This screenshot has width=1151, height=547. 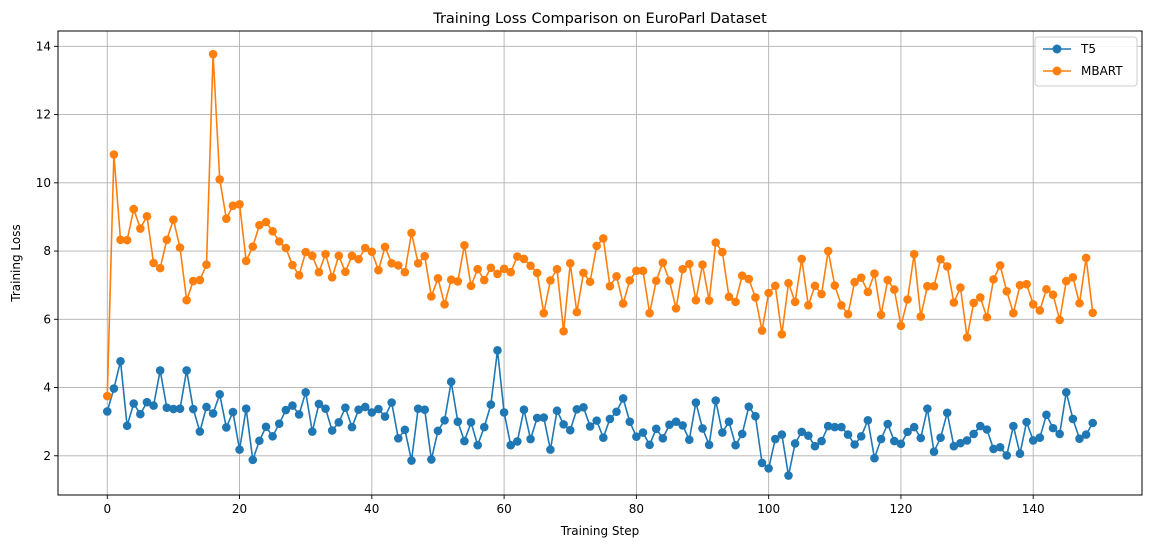 What do you see at coordinates (1088, 49) in the screenshot?
I see `legend-label-t5: T5` at bounding box center [1088, 49].